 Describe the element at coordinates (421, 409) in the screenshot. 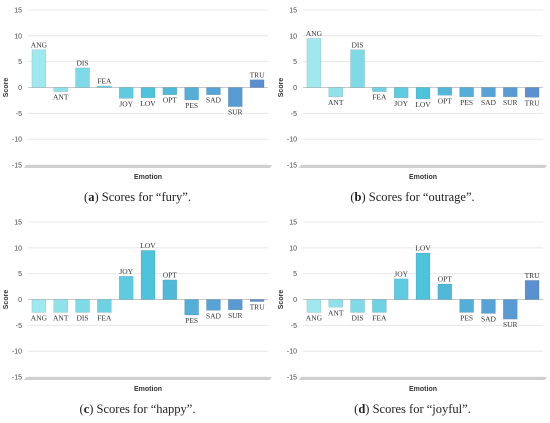

I see `caption-text: Scores for “joyful”.` at that location.